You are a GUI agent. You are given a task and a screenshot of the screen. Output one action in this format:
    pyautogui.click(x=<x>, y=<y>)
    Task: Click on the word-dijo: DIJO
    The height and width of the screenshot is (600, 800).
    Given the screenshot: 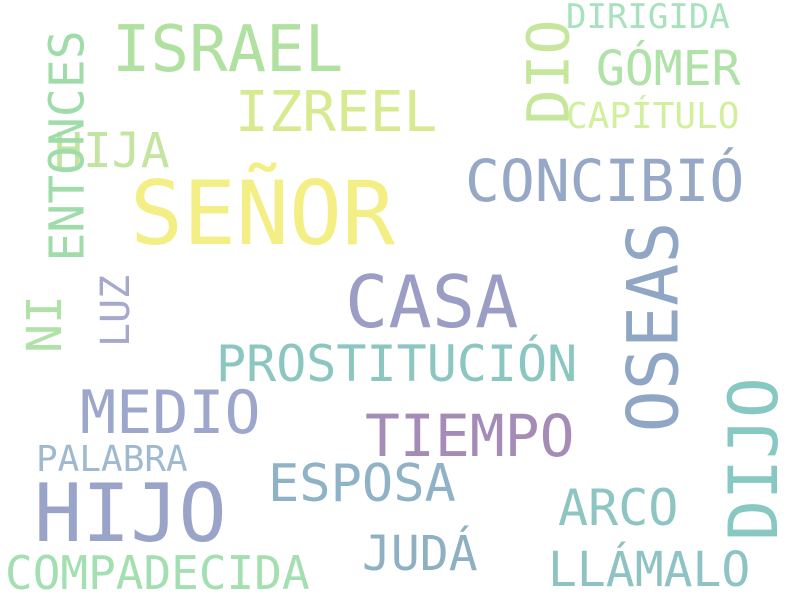 What is the action you would take?
    pyautogui.click(x=754, y=459)
    